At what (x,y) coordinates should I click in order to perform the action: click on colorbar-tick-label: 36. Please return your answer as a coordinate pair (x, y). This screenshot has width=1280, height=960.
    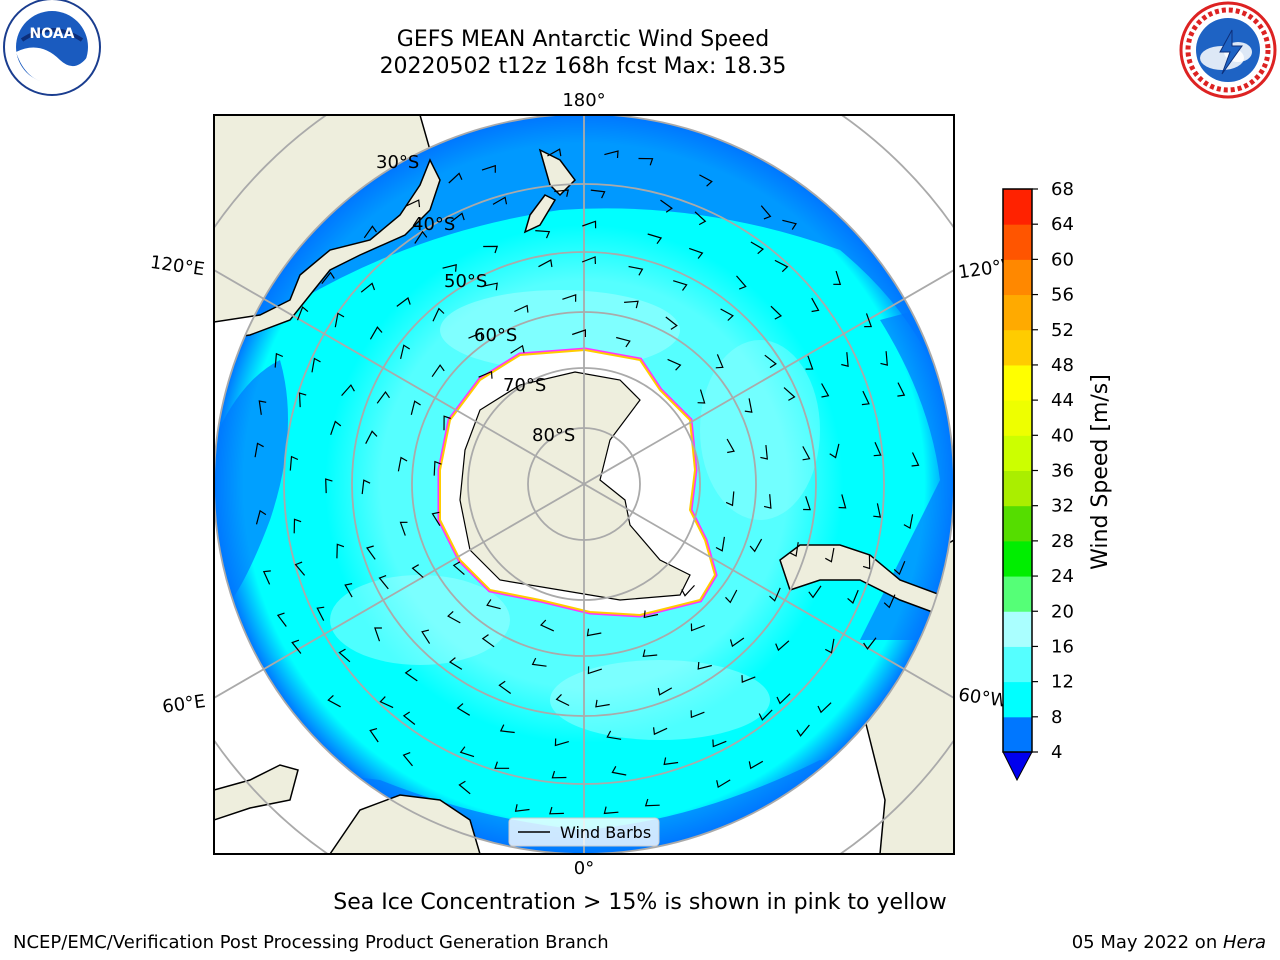
    Looking at the image, I should click on (1062, 471).